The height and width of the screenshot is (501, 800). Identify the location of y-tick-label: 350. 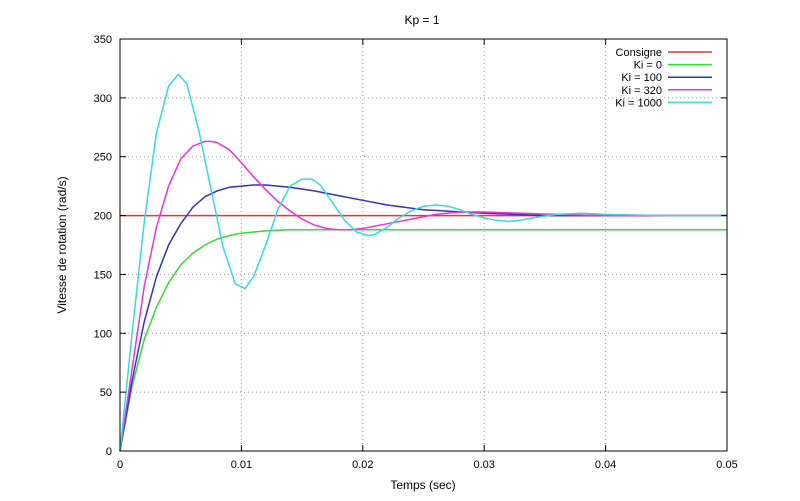
(103, 40).